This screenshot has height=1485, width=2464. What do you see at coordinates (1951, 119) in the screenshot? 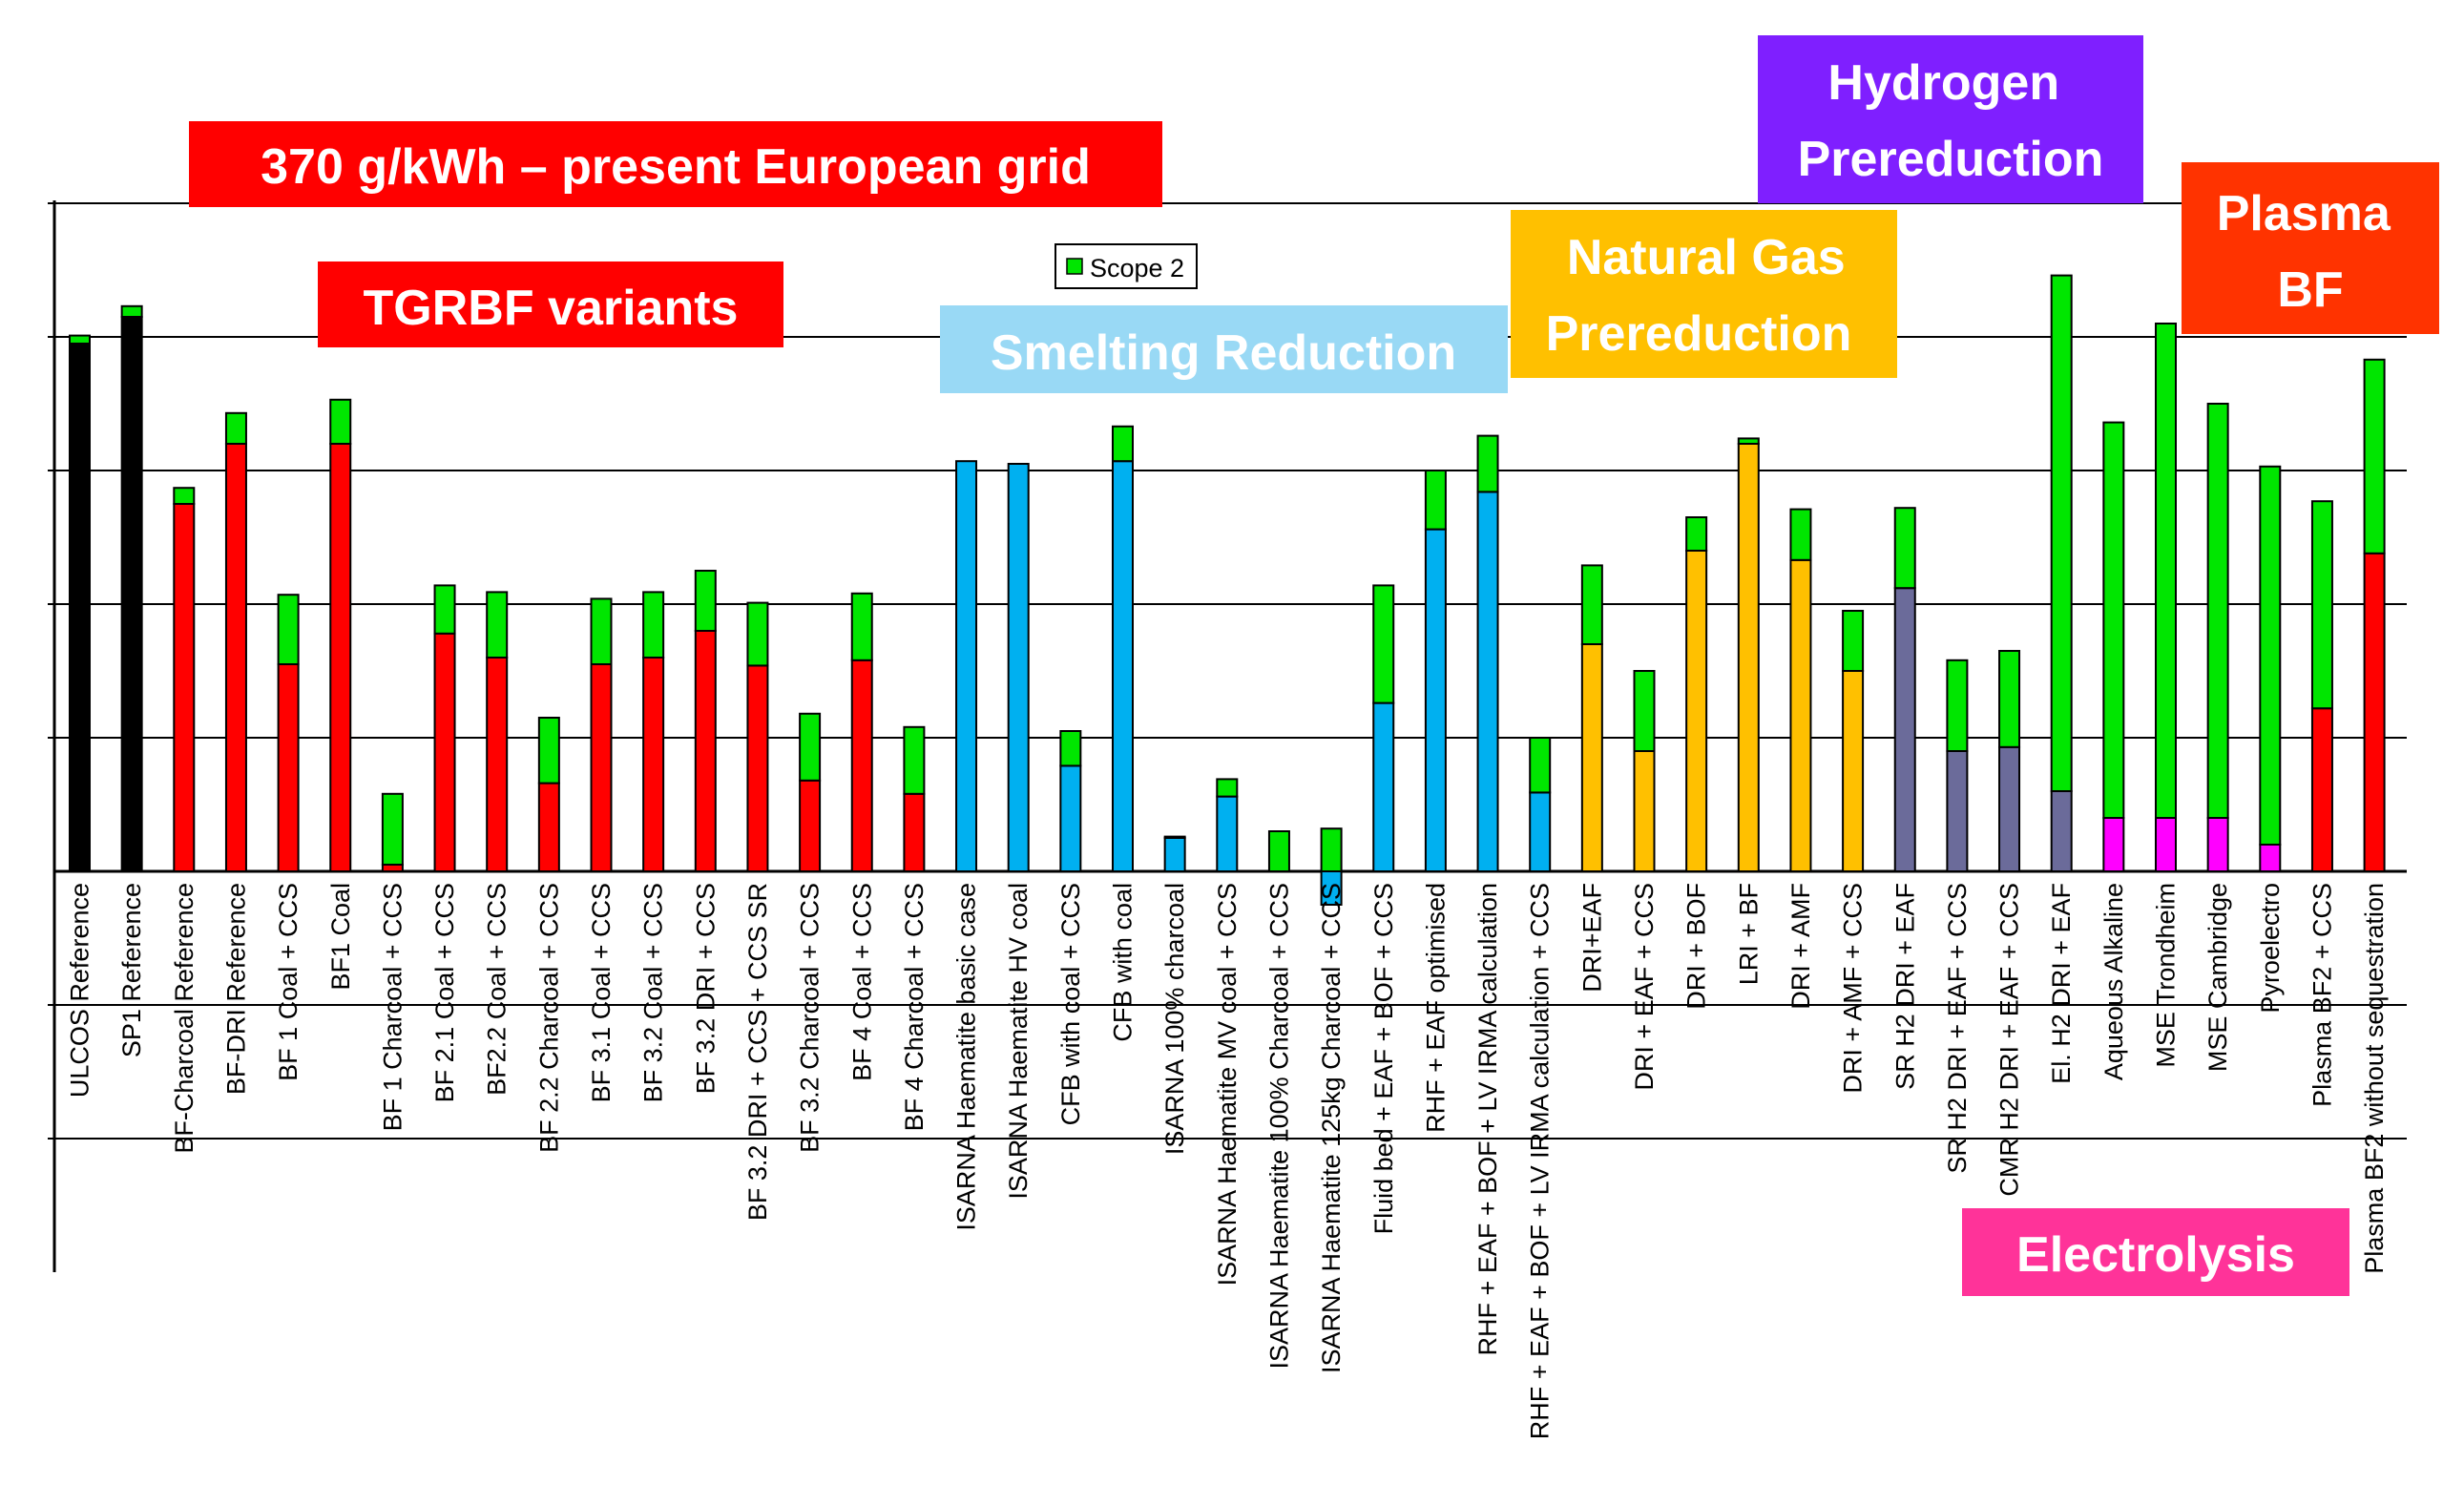
I see `band-hydrogen-prereduction-bg` at bounding box center [1951, 119].